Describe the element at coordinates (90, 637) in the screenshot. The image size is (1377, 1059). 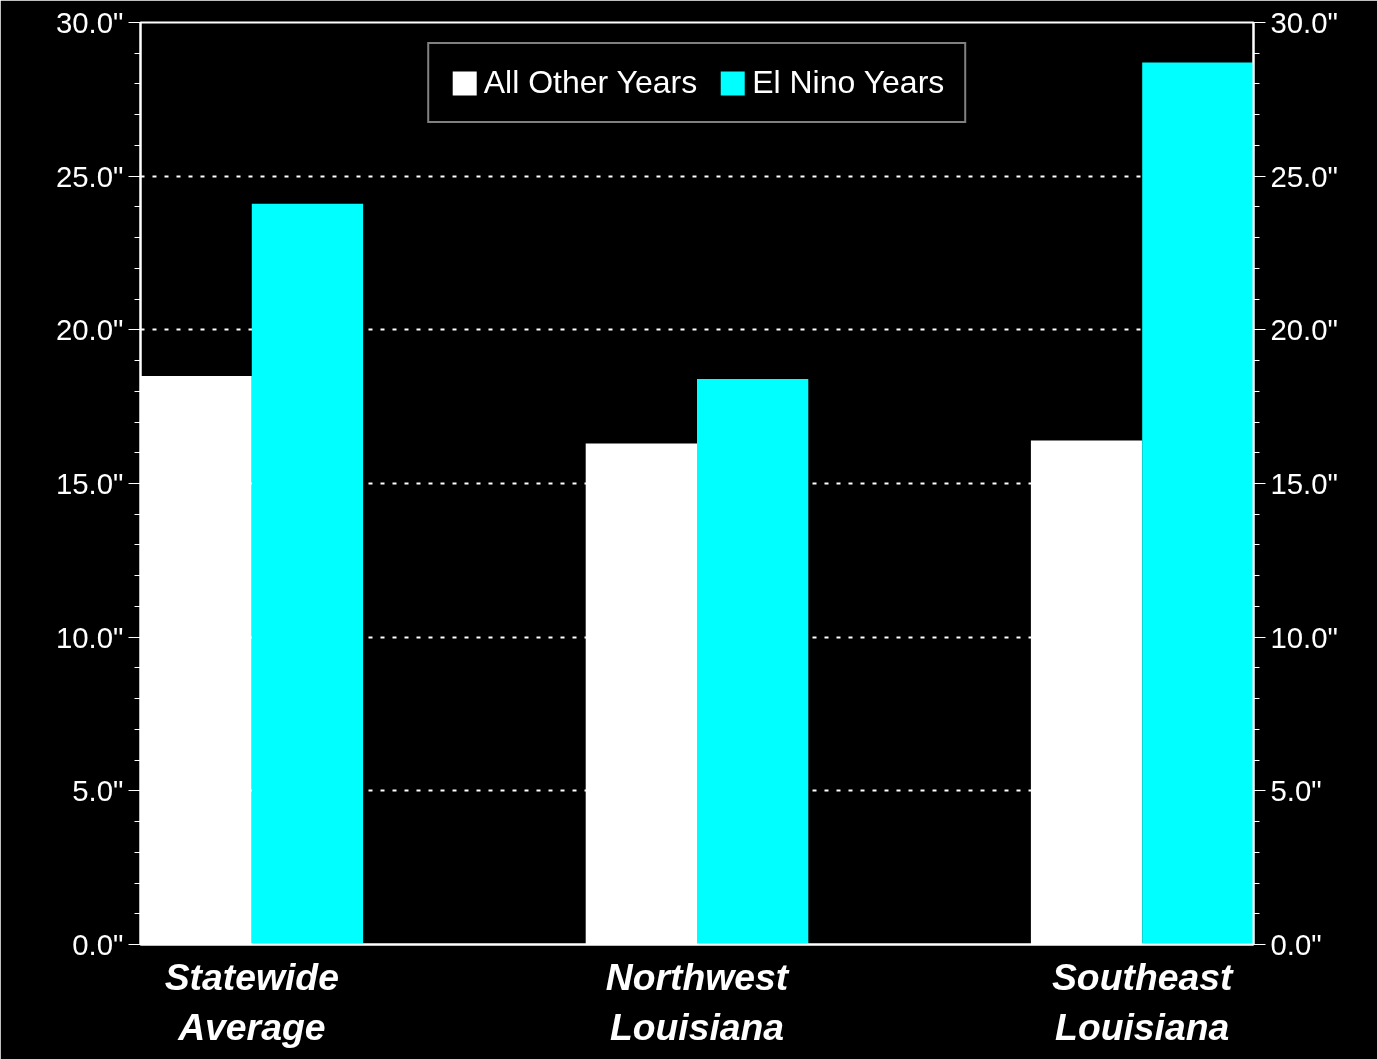
I see `y-tick-label: 10.0"` at that location.